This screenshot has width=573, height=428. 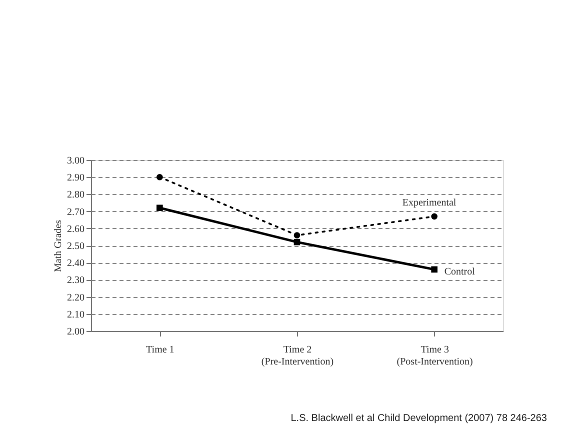 I want to click on y-tick-label: 2.10, so click(x=75, y=314).